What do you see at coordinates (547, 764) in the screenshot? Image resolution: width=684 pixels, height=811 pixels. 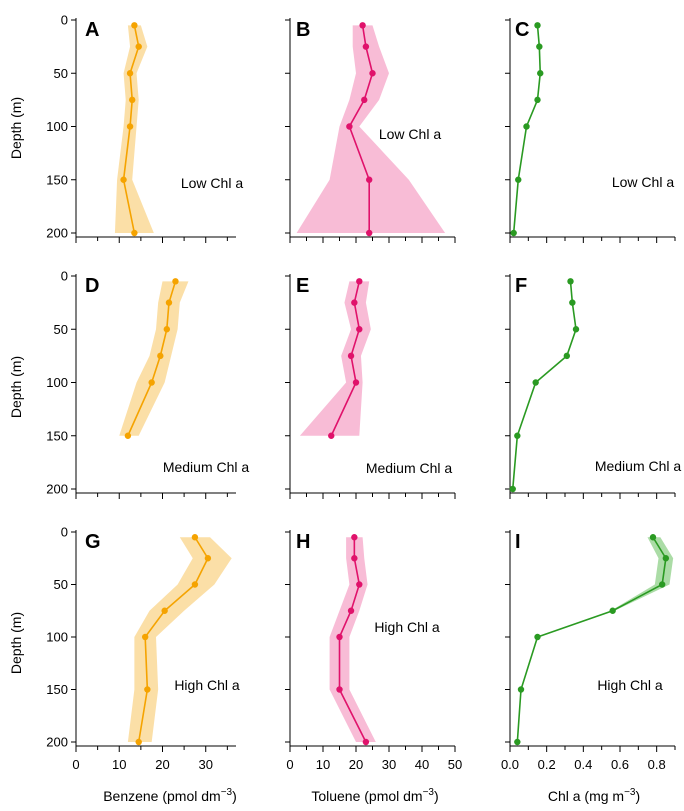 I see `x-tick-label: 0.2` at bounding box center [547, 764].